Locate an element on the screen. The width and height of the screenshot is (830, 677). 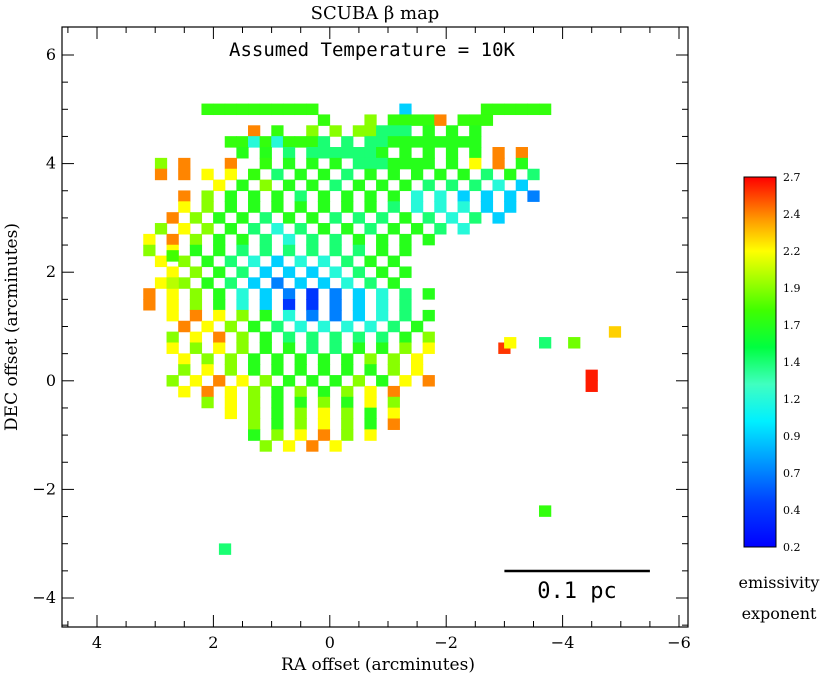
y-tick-label: 0 is located at coordinates (51, 380).